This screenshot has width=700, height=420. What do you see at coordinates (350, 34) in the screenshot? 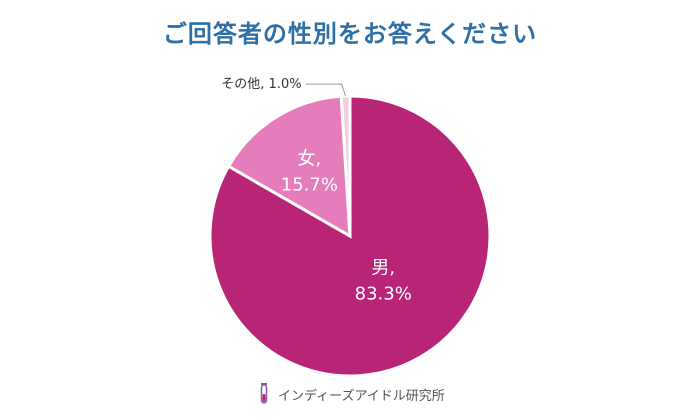
I see `chart-title: ご回答者の性別をお答えください` at bounding box center [350, 34].